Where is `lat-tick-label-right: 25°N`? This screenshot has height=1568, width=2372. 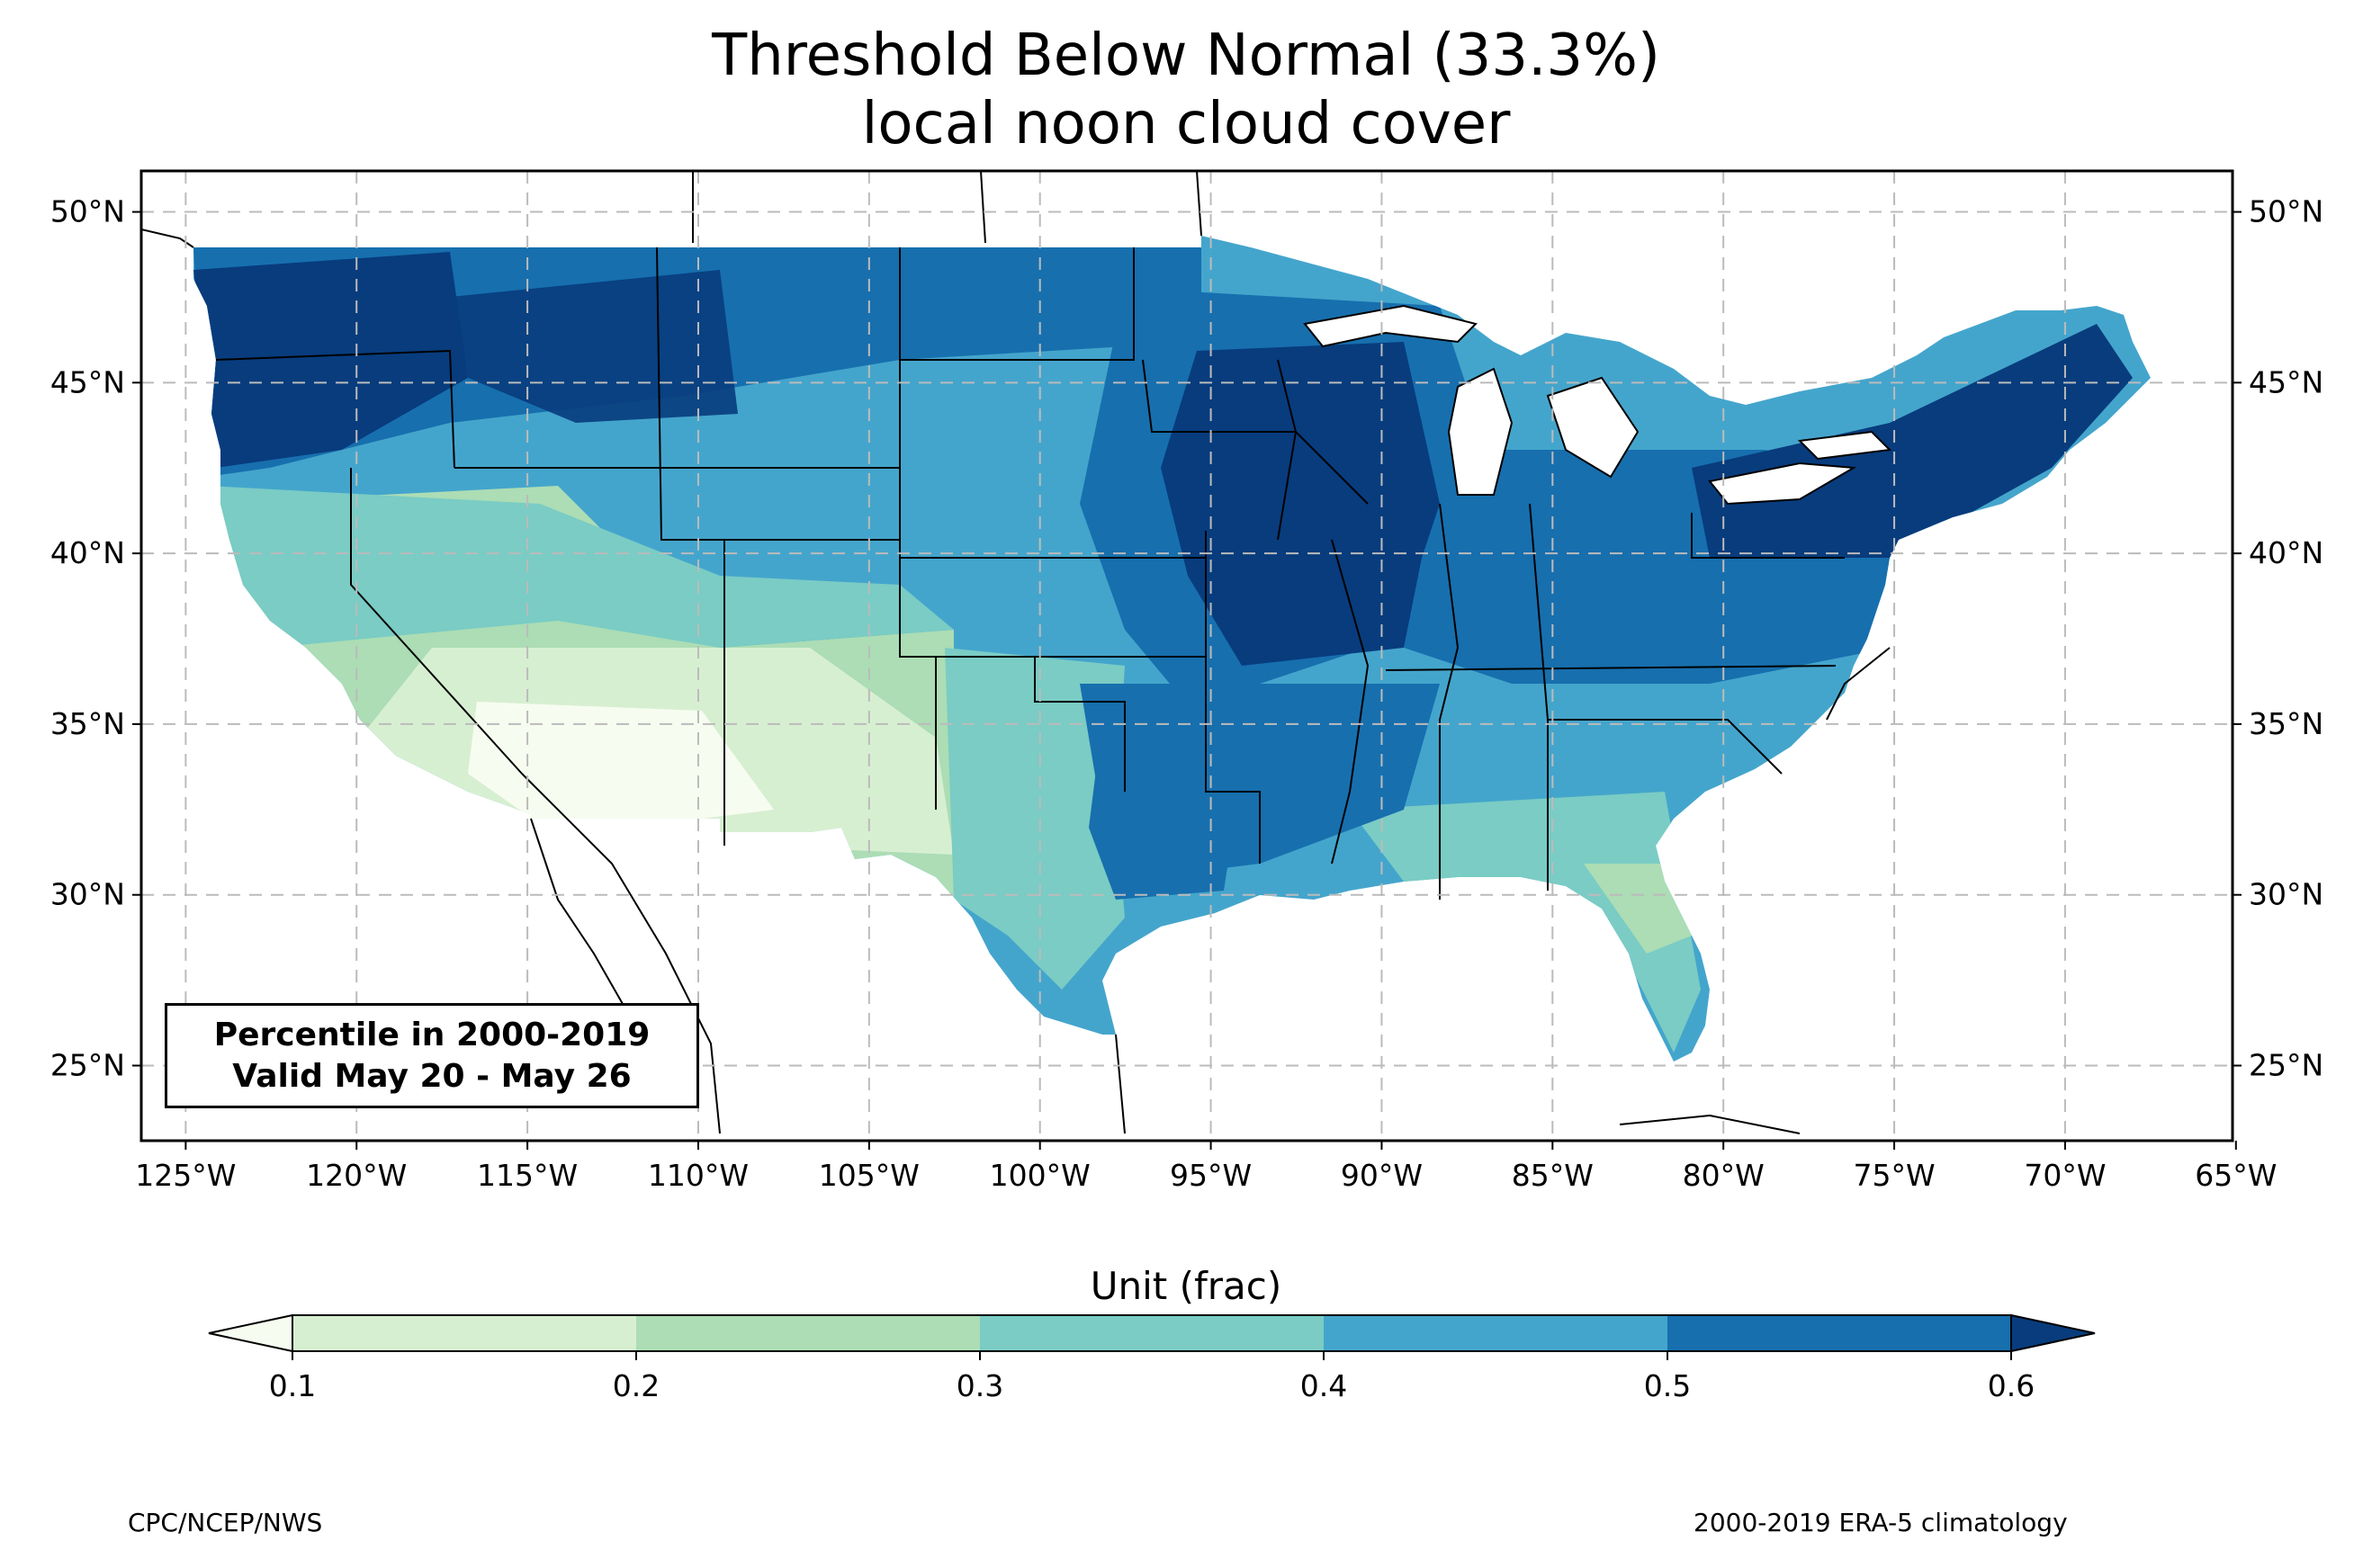 lat-tick-label-right: 25°N is located at coordinates (2286, 1064).